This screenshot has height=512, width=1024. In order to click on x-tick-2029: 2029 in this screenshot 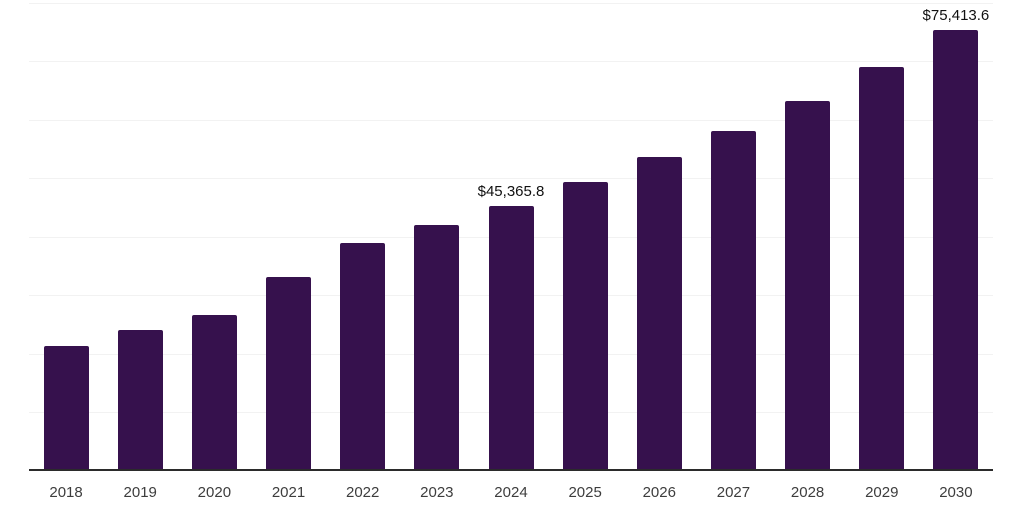, I will do `click(882, 492)`.